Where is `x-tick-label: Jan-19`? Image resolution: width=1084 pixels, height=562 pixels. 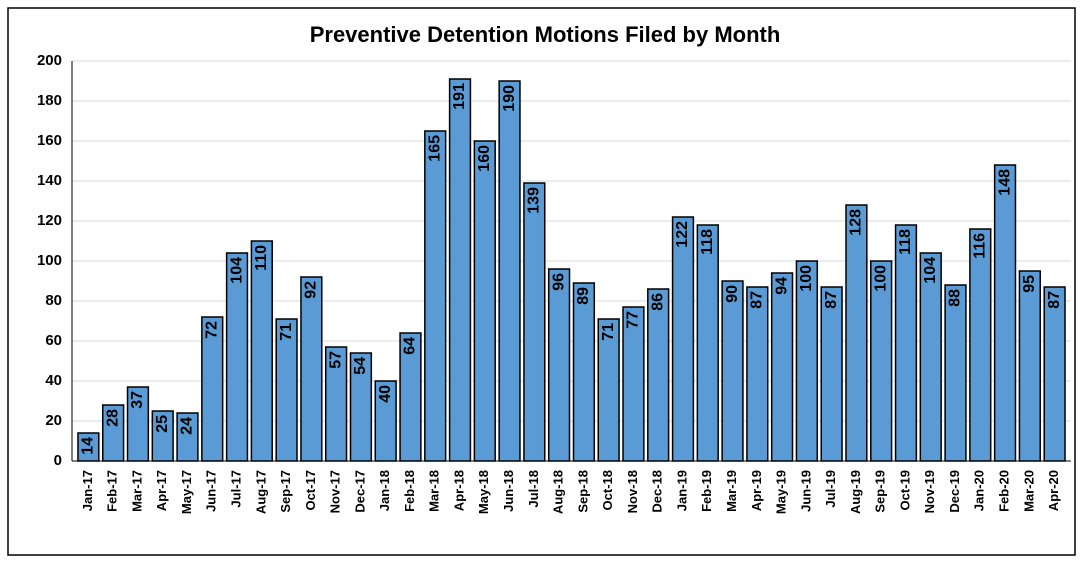 x-tick-label: Jan-19 is located at coordinates (681, 490).